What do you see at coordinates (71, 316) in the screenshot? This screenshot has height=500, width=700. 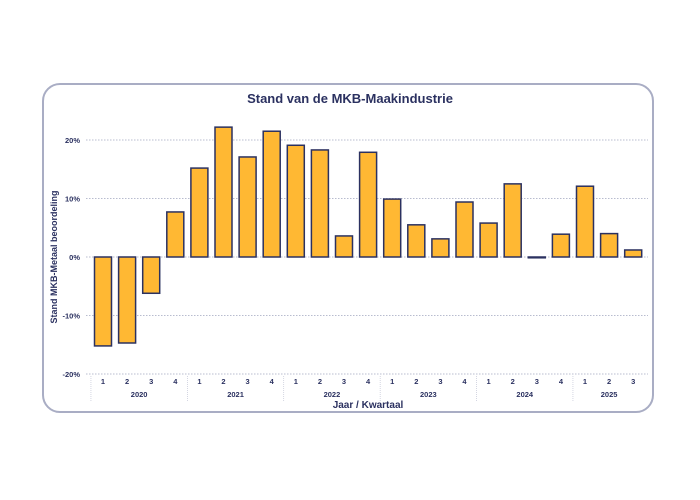 I see `y-tick-label: -10%` at bounding box center [71, 316].